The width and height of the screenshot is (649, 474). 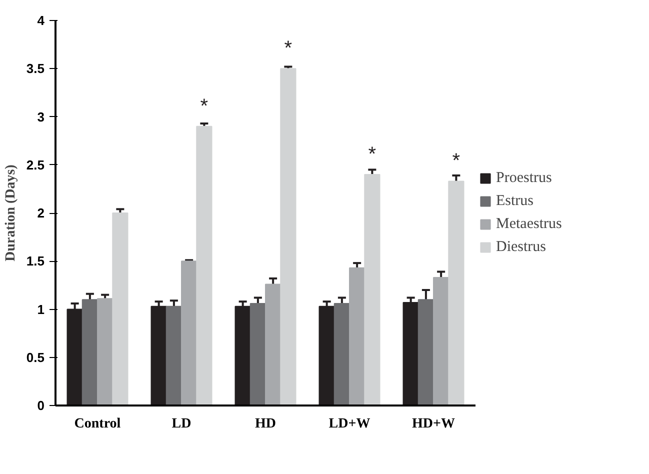 I want to click on y-tick-label: 0, so click(x=41, y=405).